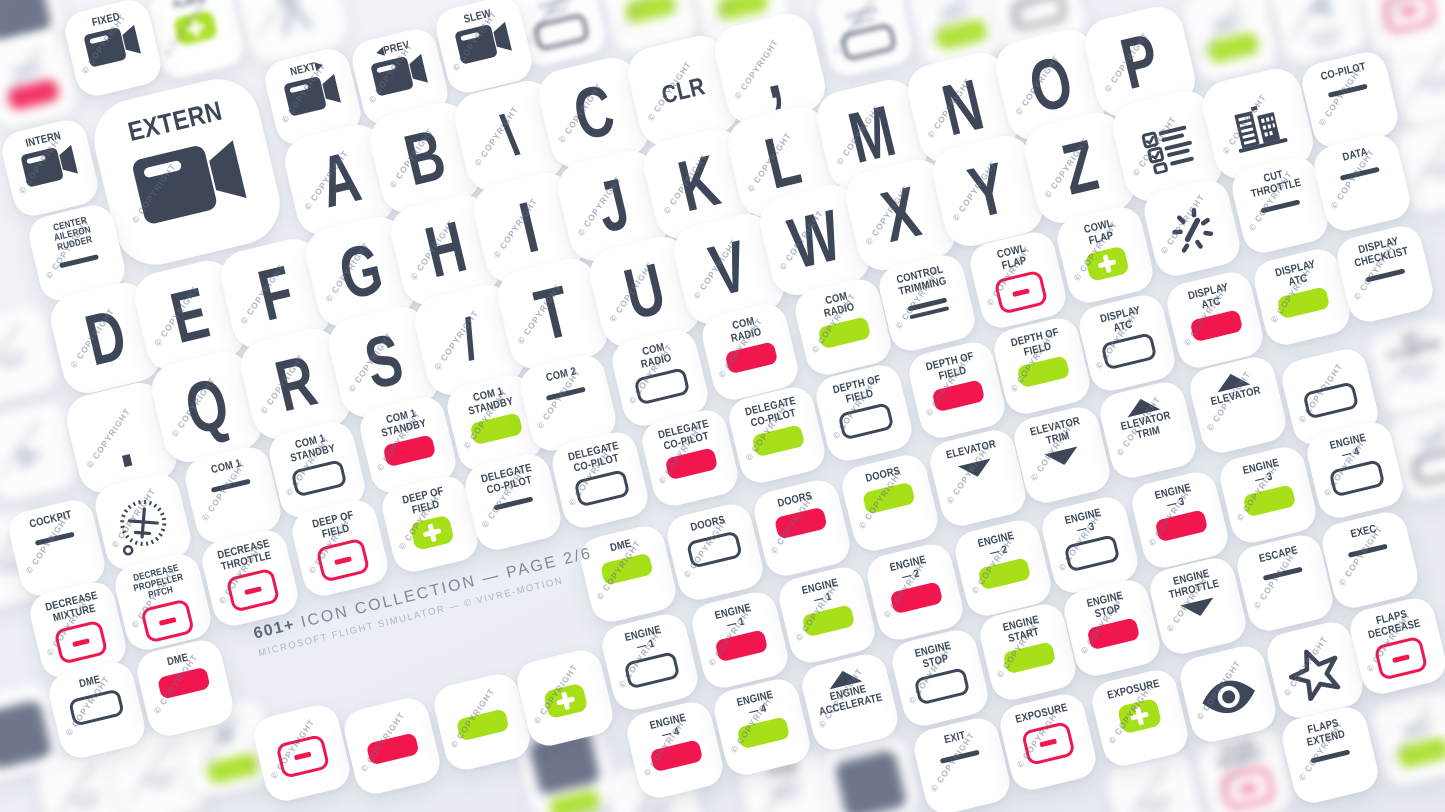  I want to click on tile-checklist: © COPYRIGHT, so click(1168, 146).